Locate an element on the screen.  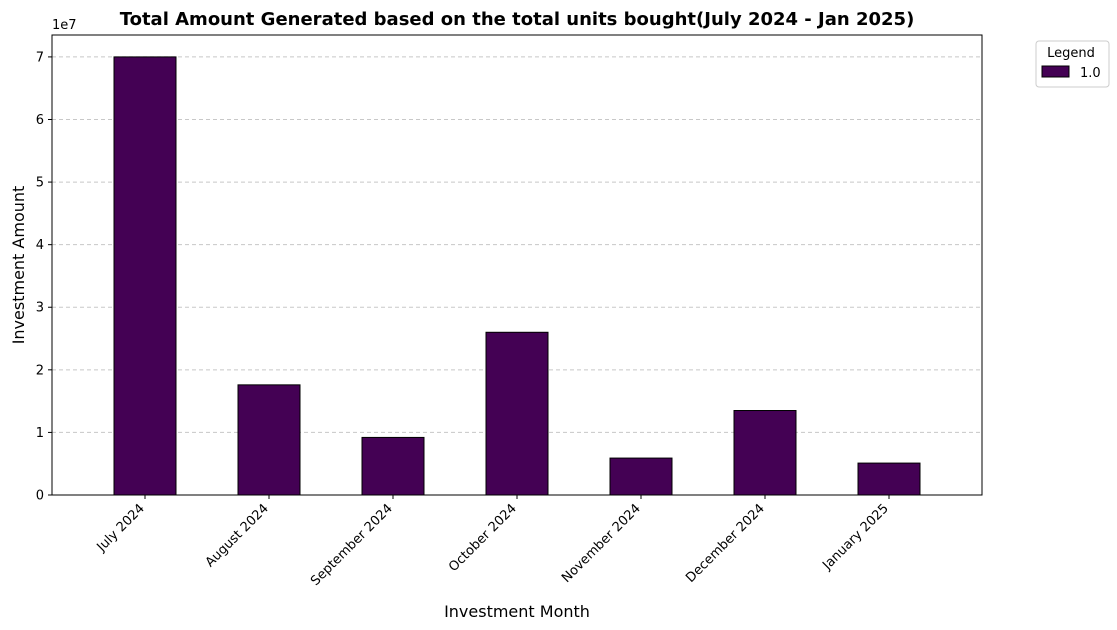
legend-swatch is located at coordinates (1055, 71).